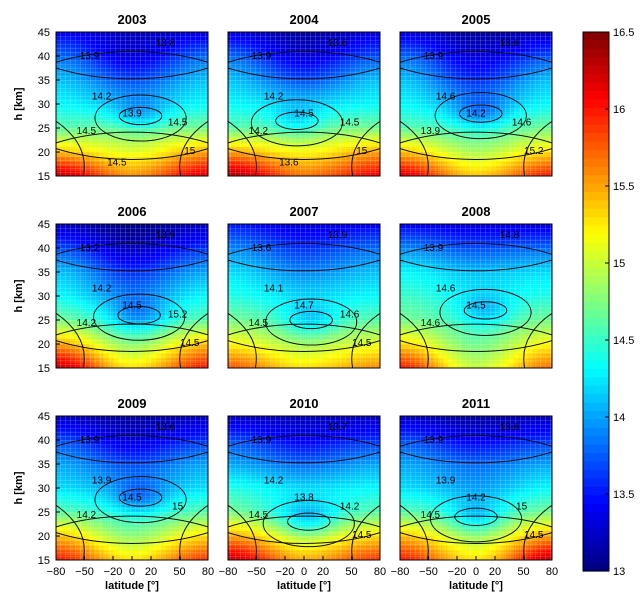  Describe the element at coordinates (619, 110) in the screenshot. I see `colorbar-tick-label: 16` at that location.